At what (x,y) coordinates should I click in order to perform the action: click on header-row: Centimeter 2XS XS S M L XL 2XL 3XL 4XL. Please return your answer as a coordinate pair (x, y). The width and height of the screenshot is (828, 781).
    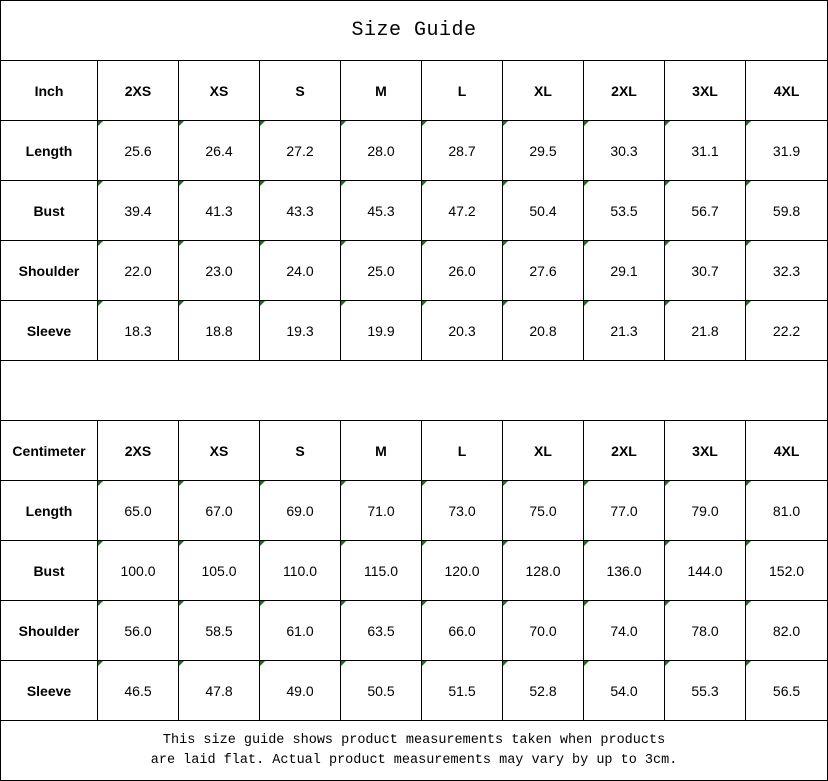
    Looking at the image, I should click on (414, 450).